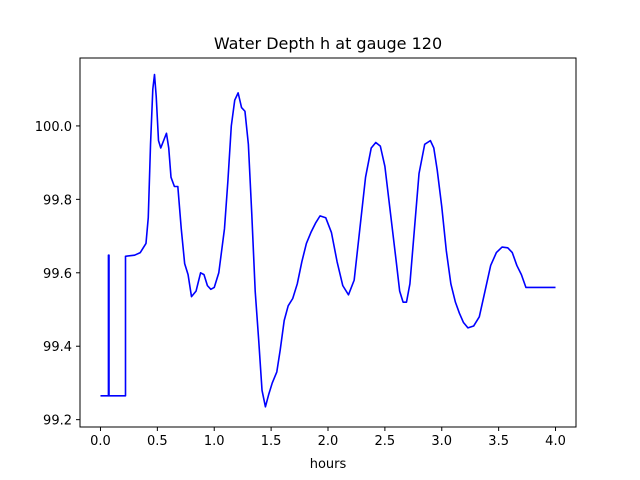 Image resolution: width=640 pixels, height=480 pixels. Describe the element at coordinates (555, 441) in the screenshot. I see `x-tick-label: 4.0` at that location.